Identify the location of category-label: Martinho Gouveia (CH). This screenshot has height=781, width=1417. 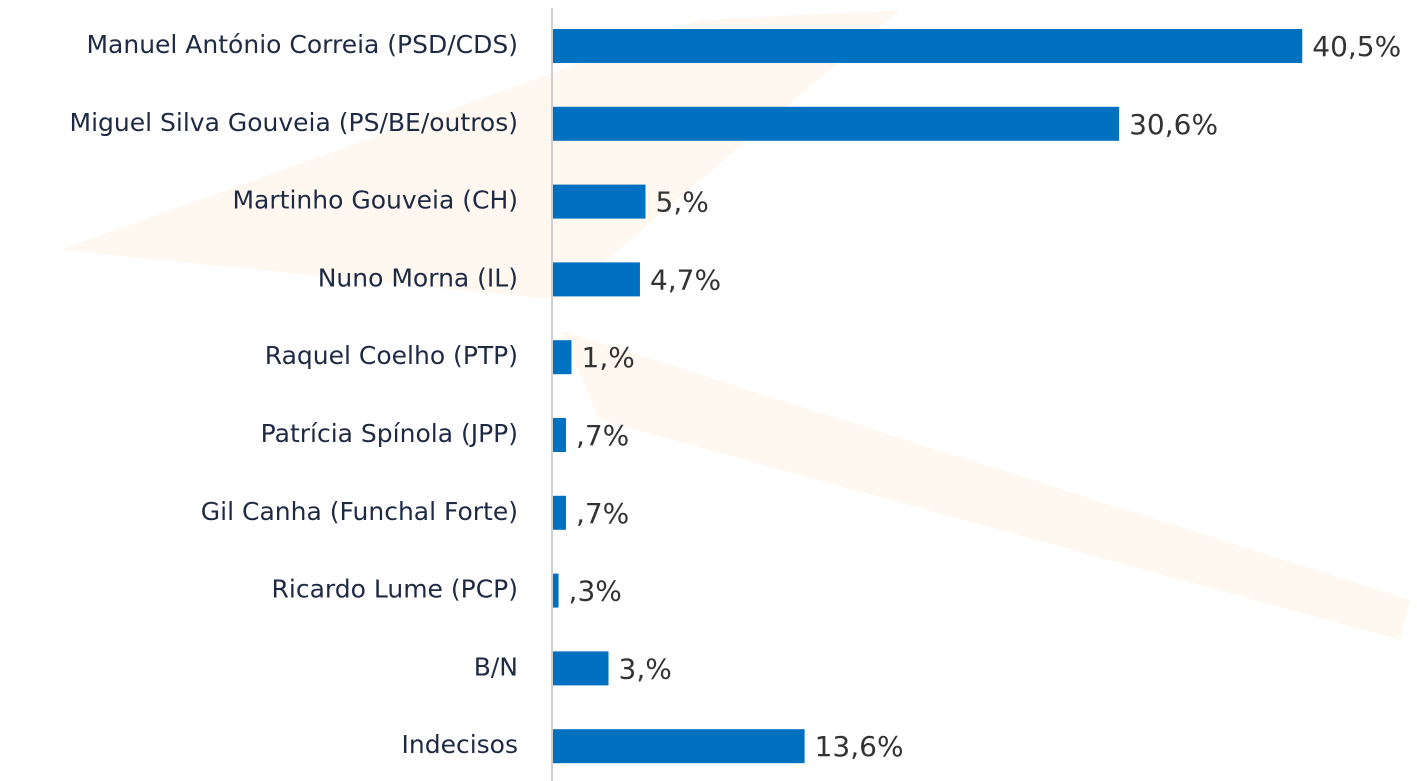
(375, 200).